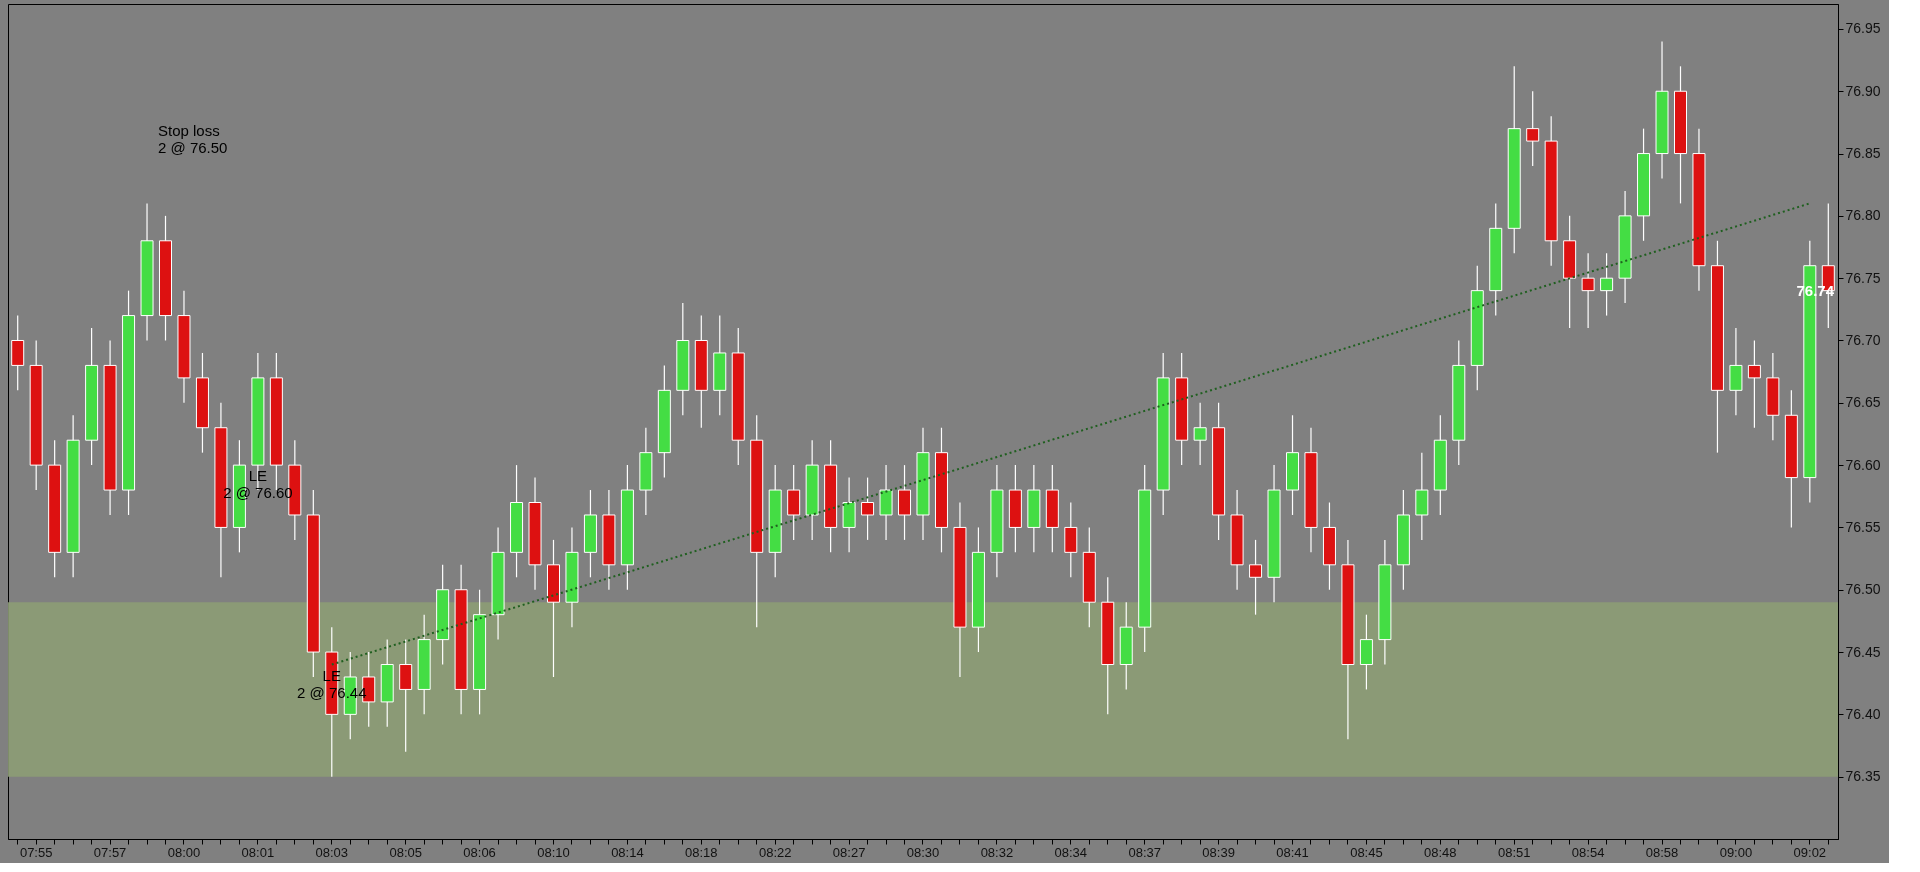 Image resolution: width=1920 pixels, height=872 pixels. I want to click on x-tick-label: 08:48, so click(1440, 852).